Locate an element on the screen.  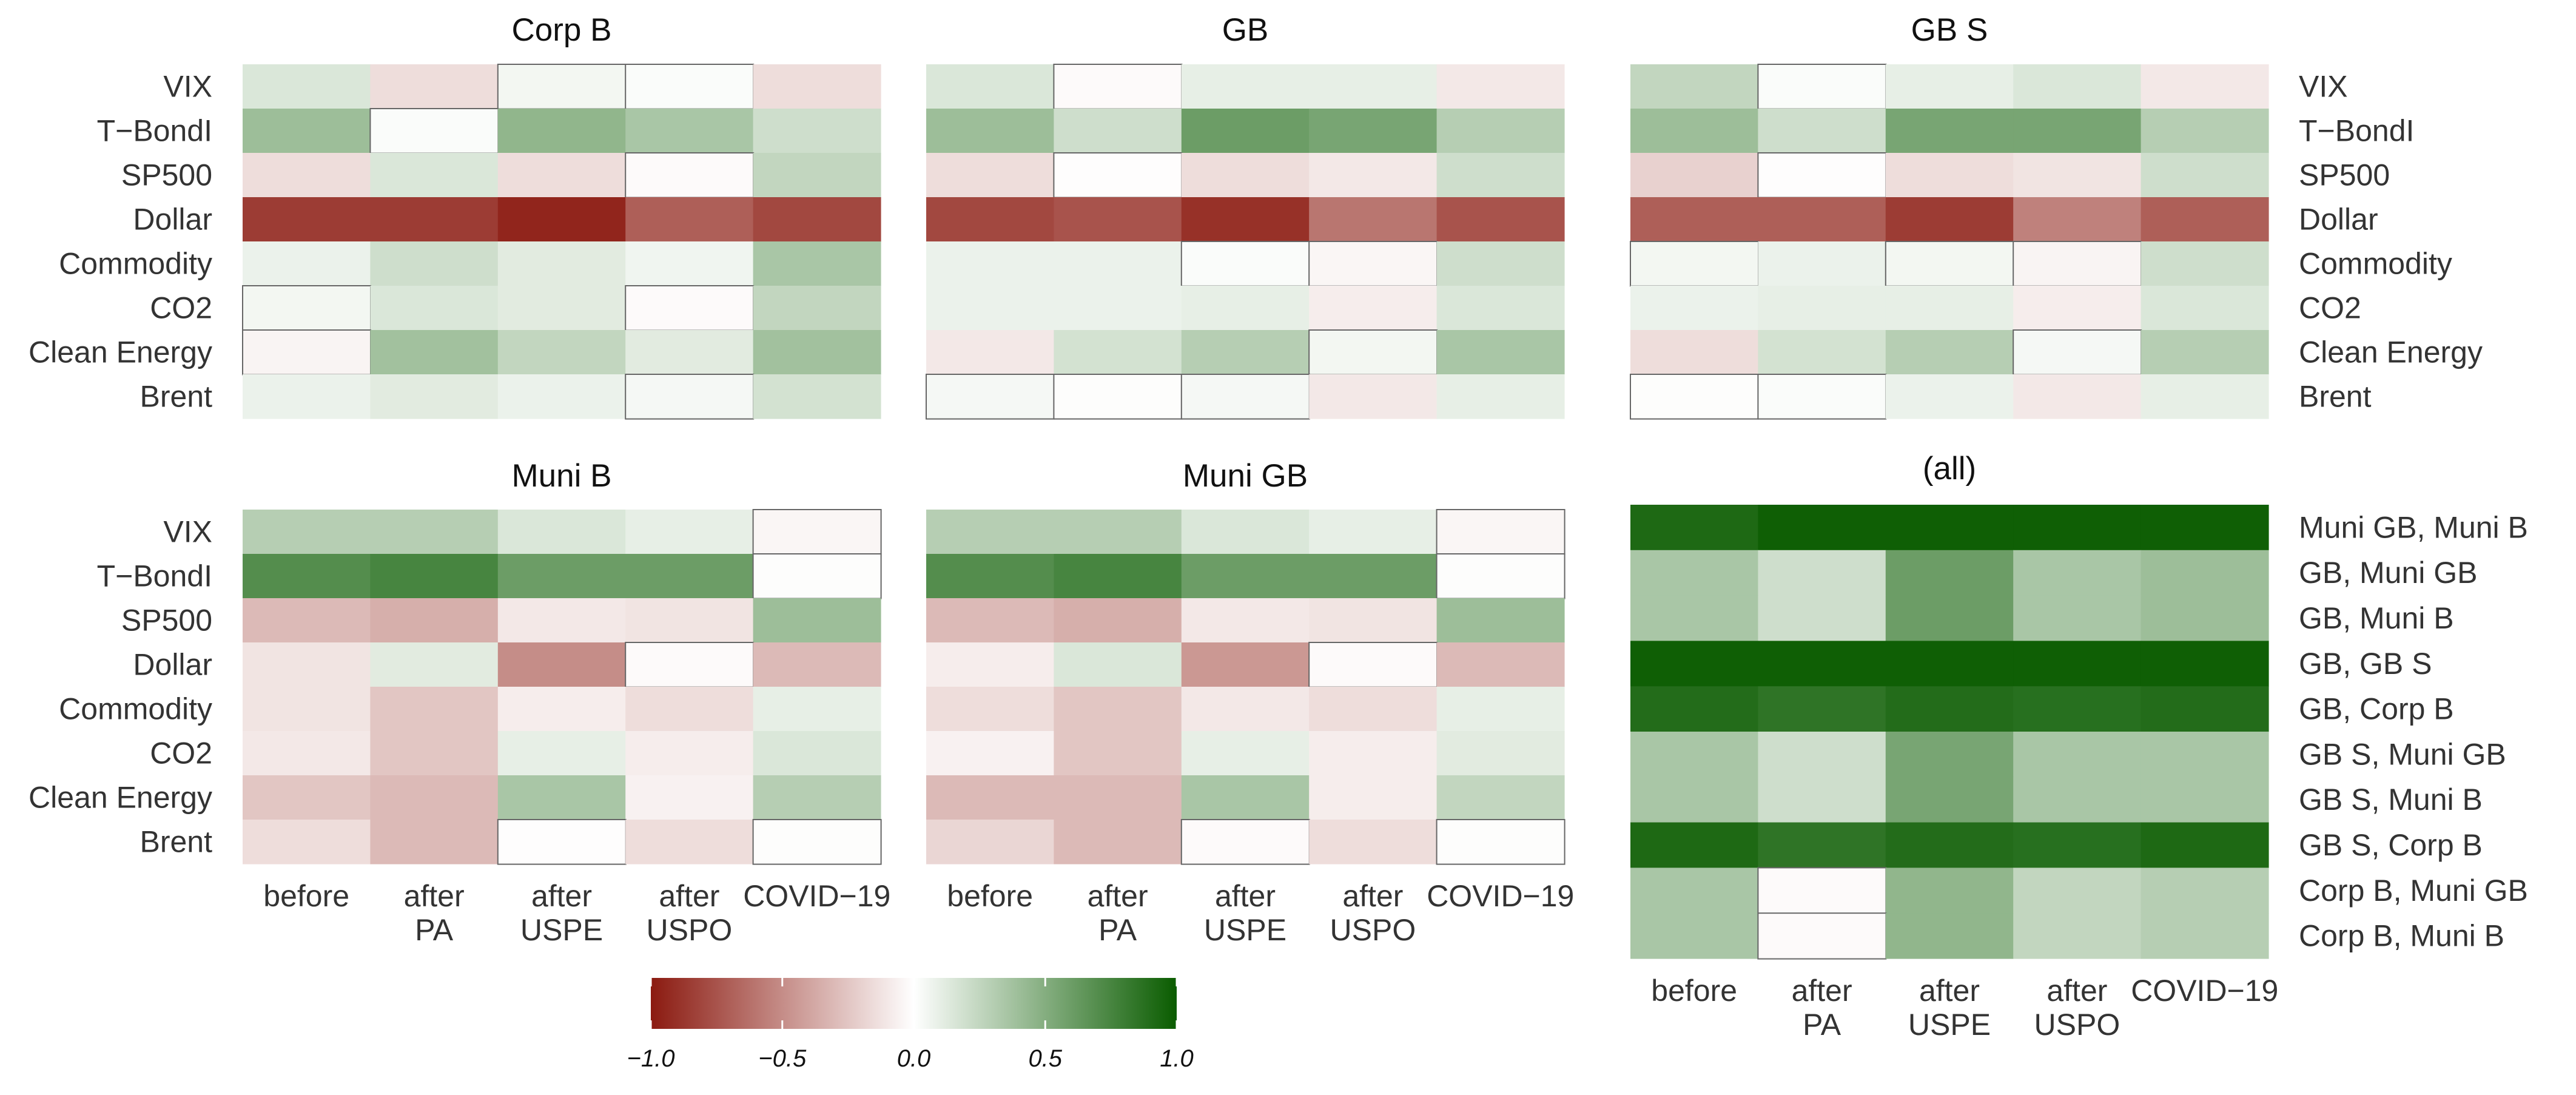
panel-title: GB is located at coordinates (1245, 30).